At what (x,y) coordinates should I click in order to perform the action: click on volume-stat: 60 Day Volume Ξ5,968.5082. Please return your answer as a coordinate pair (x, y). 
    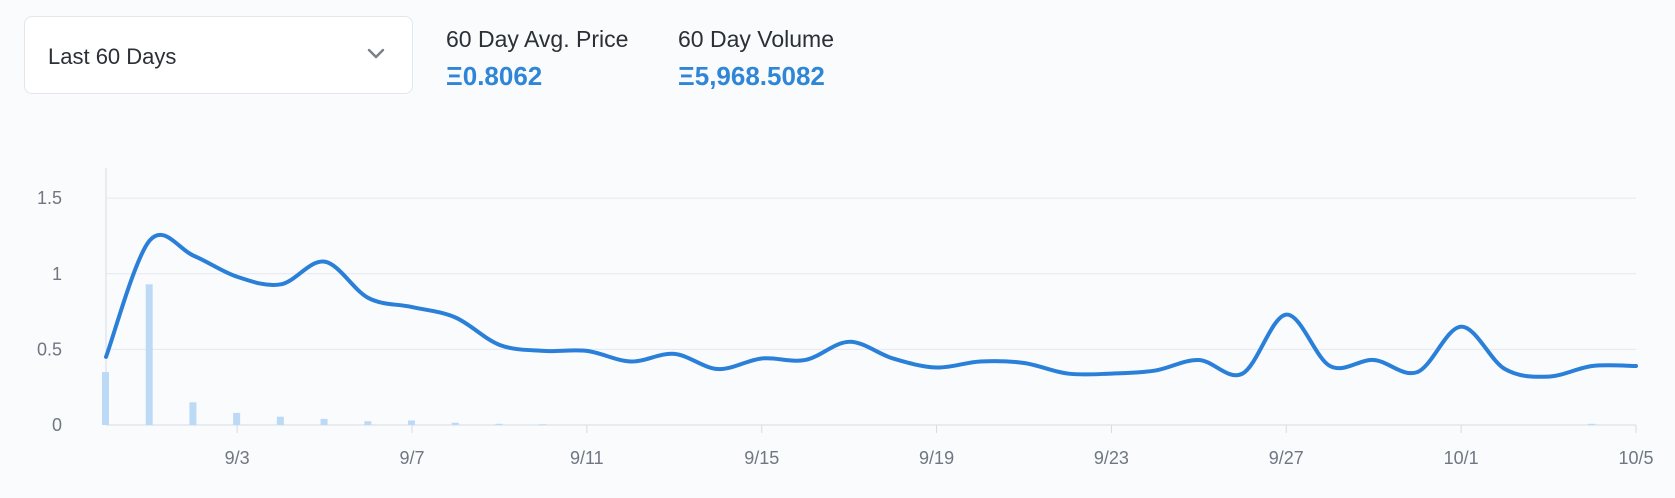
    Looking at the image, I should click on (756, 59).